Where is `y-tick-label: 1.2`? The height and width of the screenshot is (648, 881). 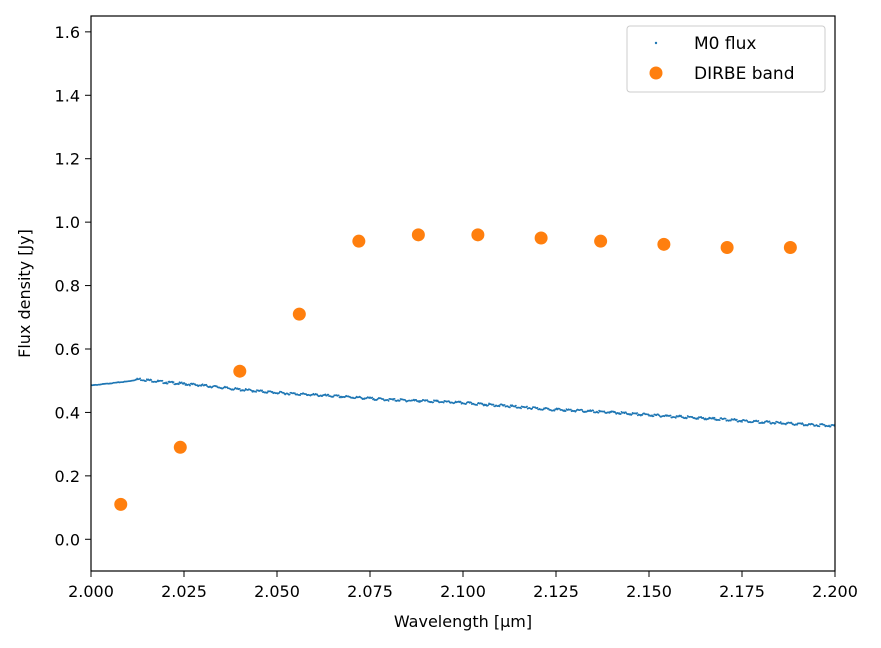 y-tick-label: 1.2 is located at coordinates (67, 159).